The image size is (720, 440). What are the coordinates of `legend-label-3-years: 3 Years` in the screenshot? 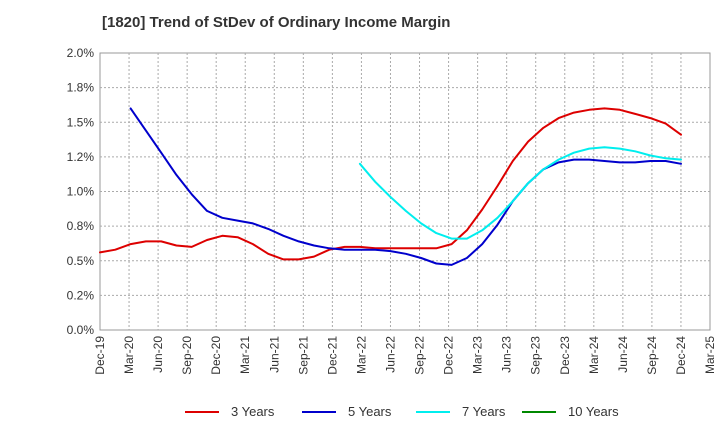 It's located at (253, 411).